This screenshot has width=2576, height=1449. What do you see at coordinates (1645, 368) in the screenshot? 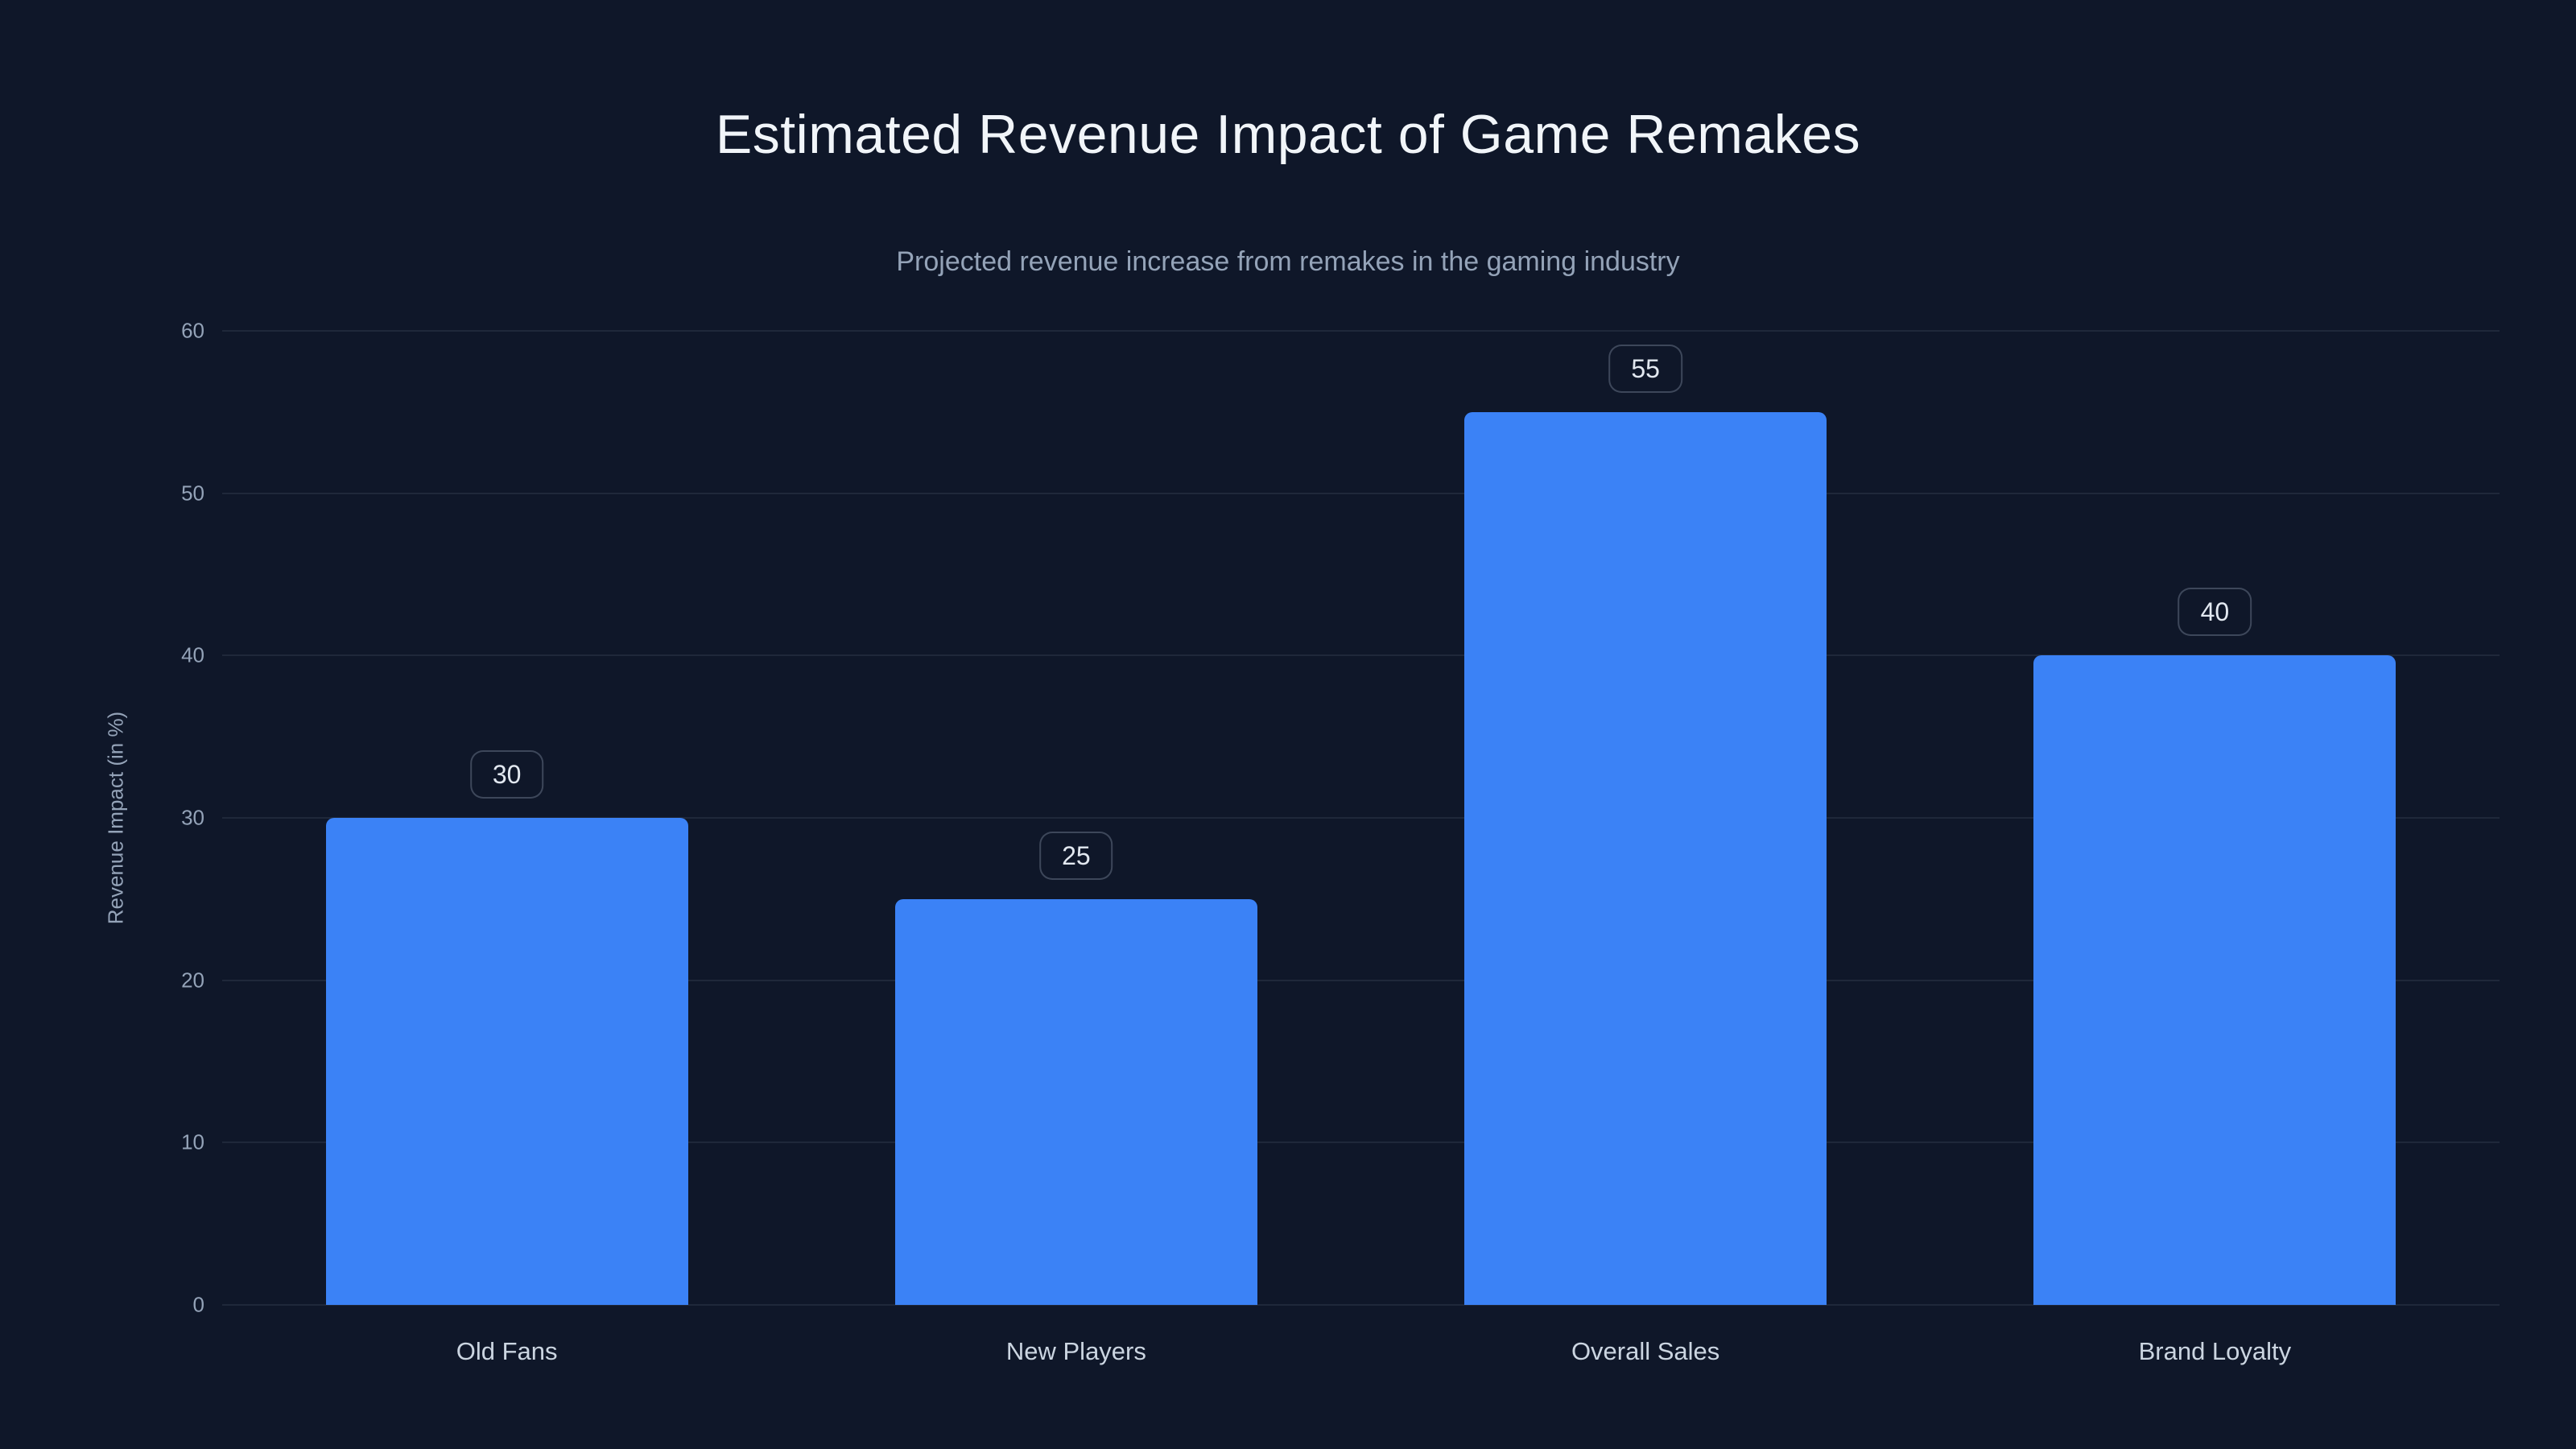
I see `value-badge: 55` at bounding box center [1645, 368].